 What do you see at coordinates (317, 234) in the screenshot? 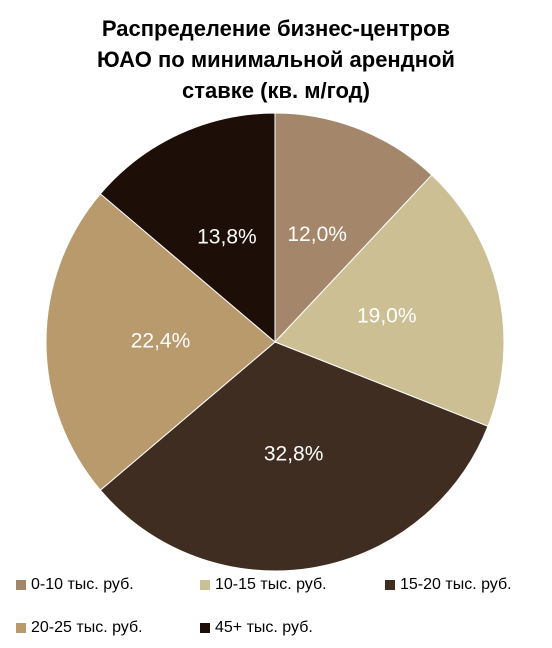
I see `value-label: 12,0%` at bounding box center [317, 234].